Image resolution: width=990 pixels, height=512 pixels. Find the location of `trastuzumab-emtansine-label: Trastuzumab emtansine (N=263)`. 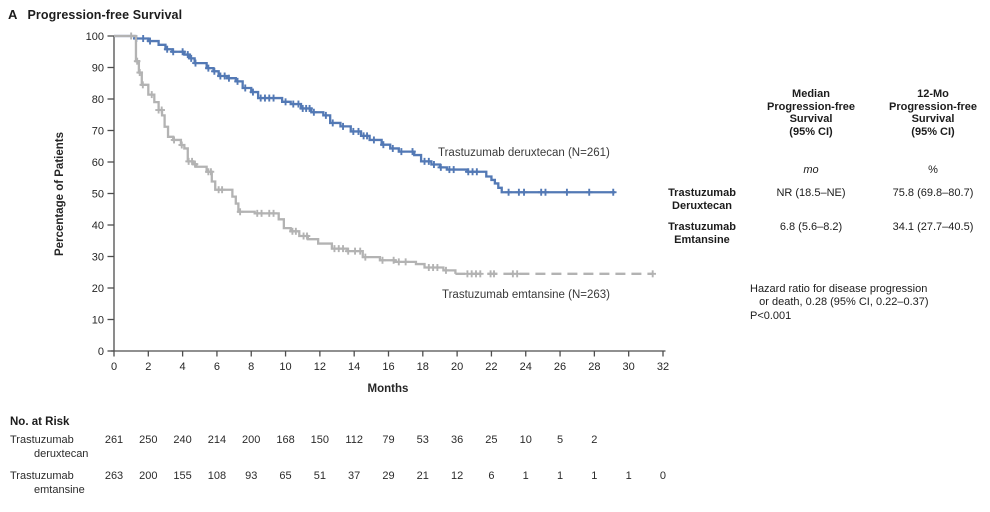

trastuzumab-emtansine-label: Trastuzumab emtansine (N=263) is located at coordinates (526, 295).